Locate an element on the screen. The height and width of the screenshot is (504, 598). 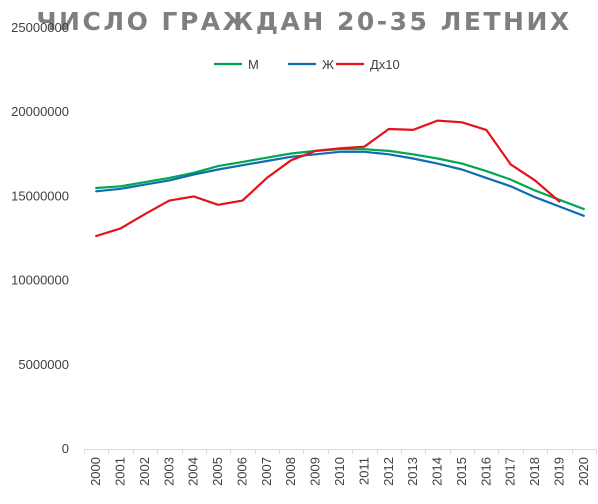
x-tick-label: 2007 is located at coordinates (266, 471).